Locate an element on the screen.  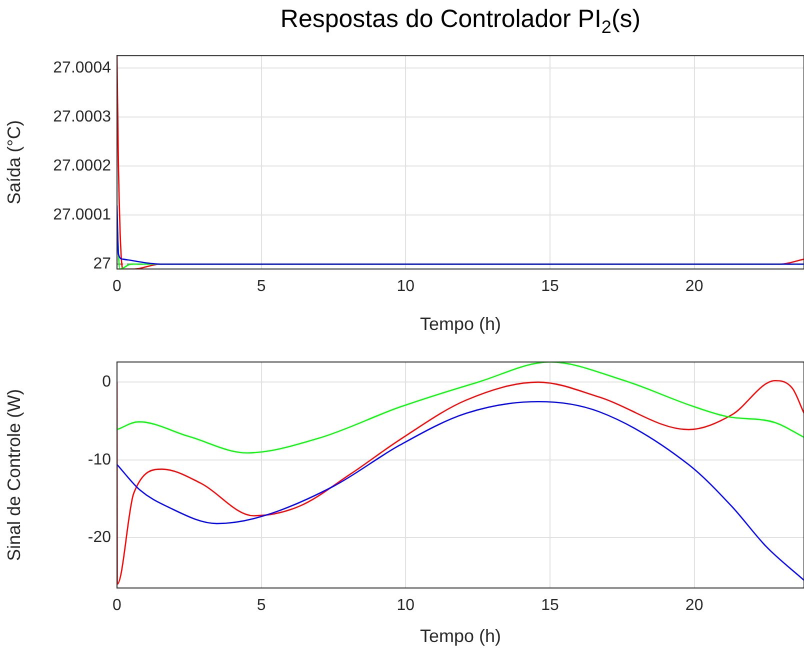
chart-title: Respostas do Controlador PI$_{2}$(s) is located at coordinates (460, 21).